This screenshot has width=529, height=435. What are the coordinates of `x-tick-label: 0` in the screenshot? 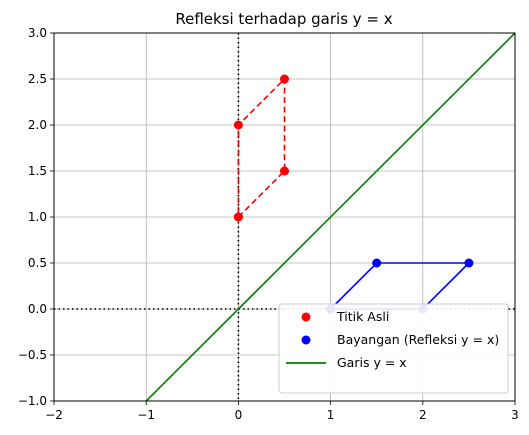 It's located at (239, 415).